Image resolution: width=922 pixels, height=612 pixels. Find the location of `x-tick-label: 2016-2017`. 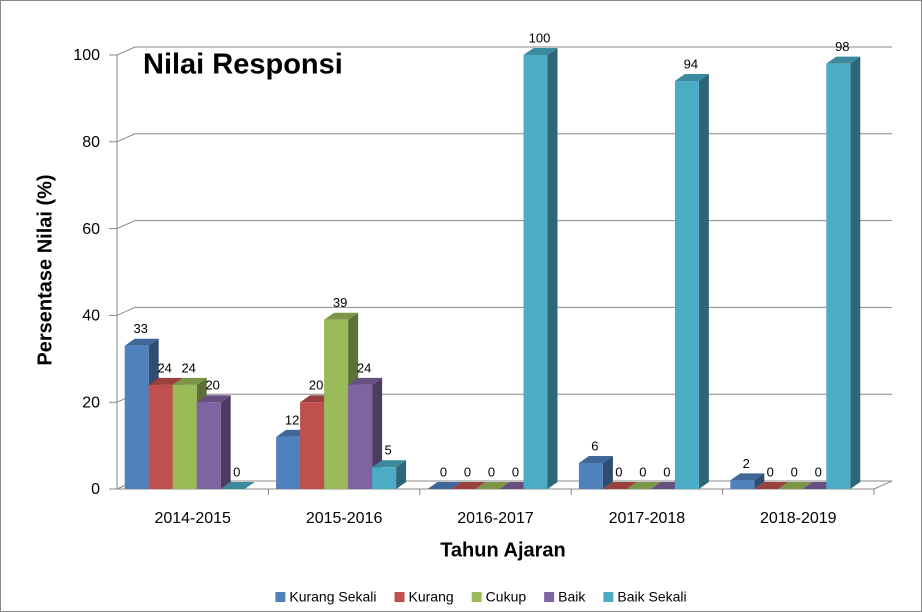

x-tick-label: 2016-2017 is located at coordinates (495, 518).